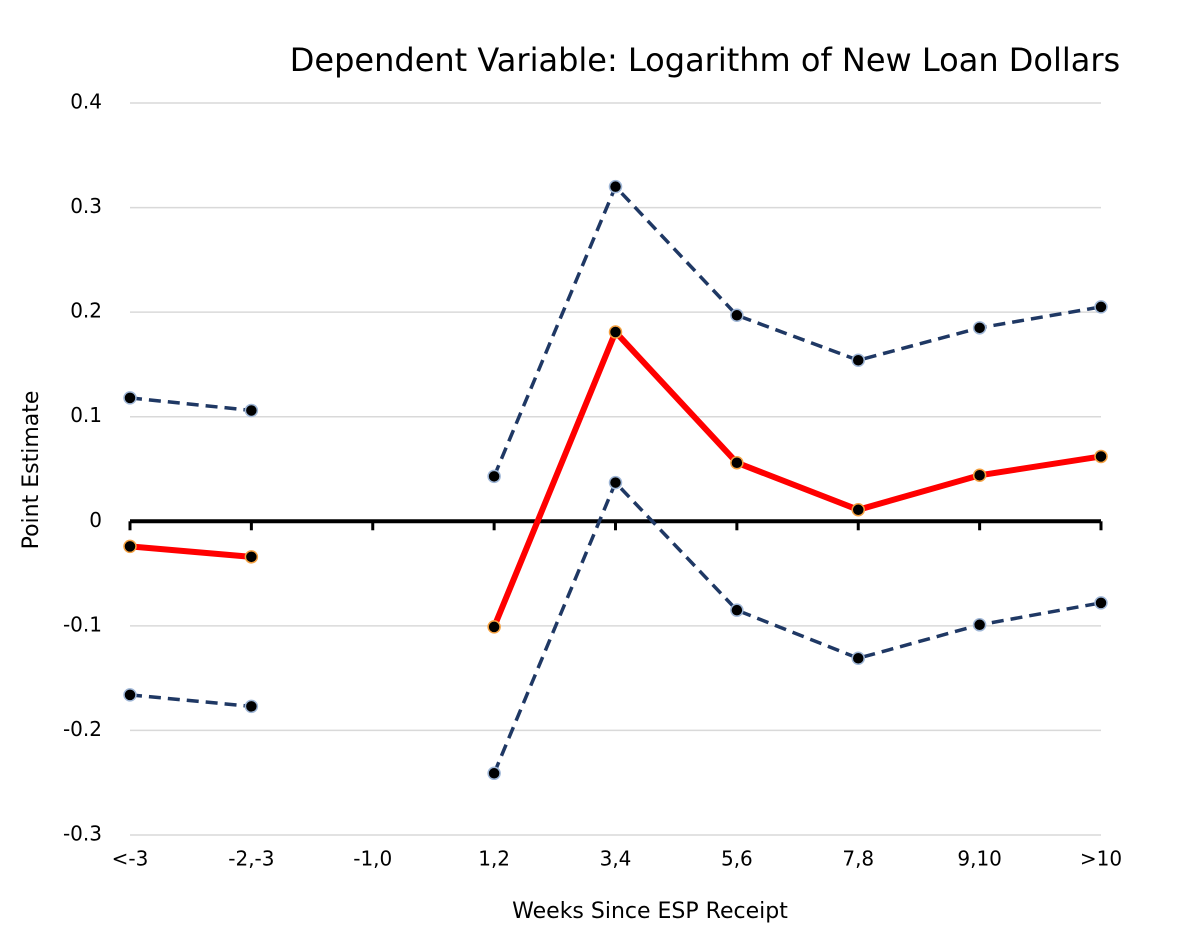 The height and width of the screenshot is (930, 1194). I want to click on y-axis-label: Point Estimate, so click(31, 470).